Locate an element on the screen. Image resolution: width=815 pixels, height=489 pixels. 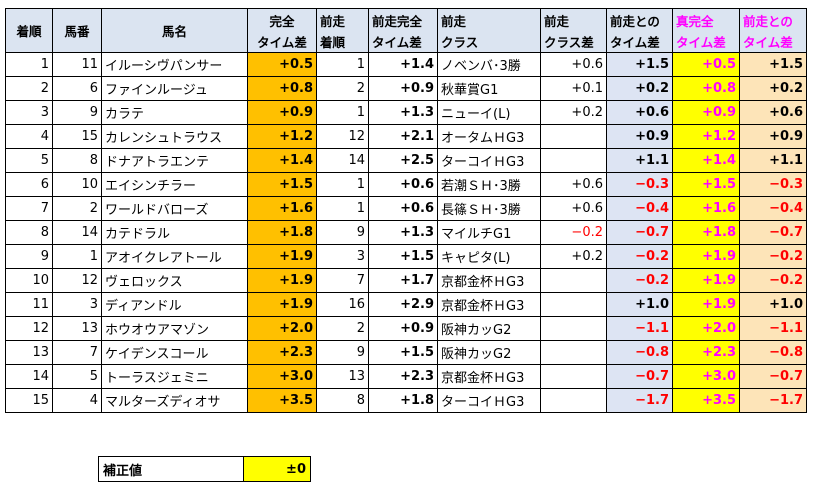
header-prev-class-line1: 前走 is located at coordinates (489, 19).